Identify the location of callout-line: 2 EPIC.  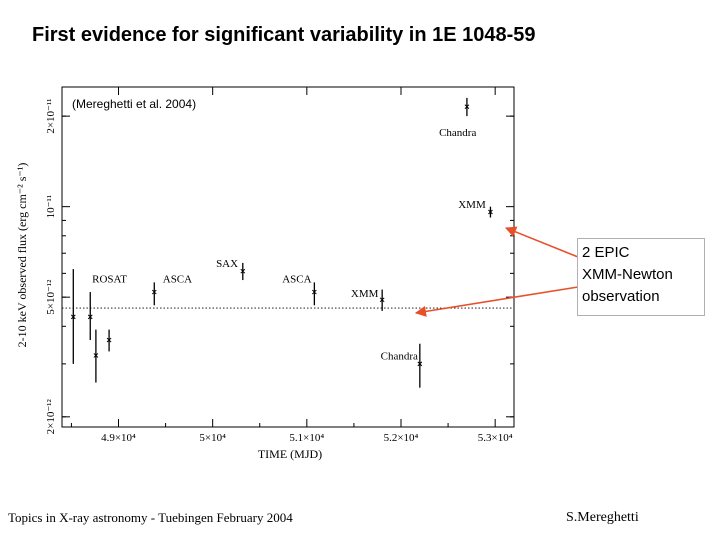
(606, 252).